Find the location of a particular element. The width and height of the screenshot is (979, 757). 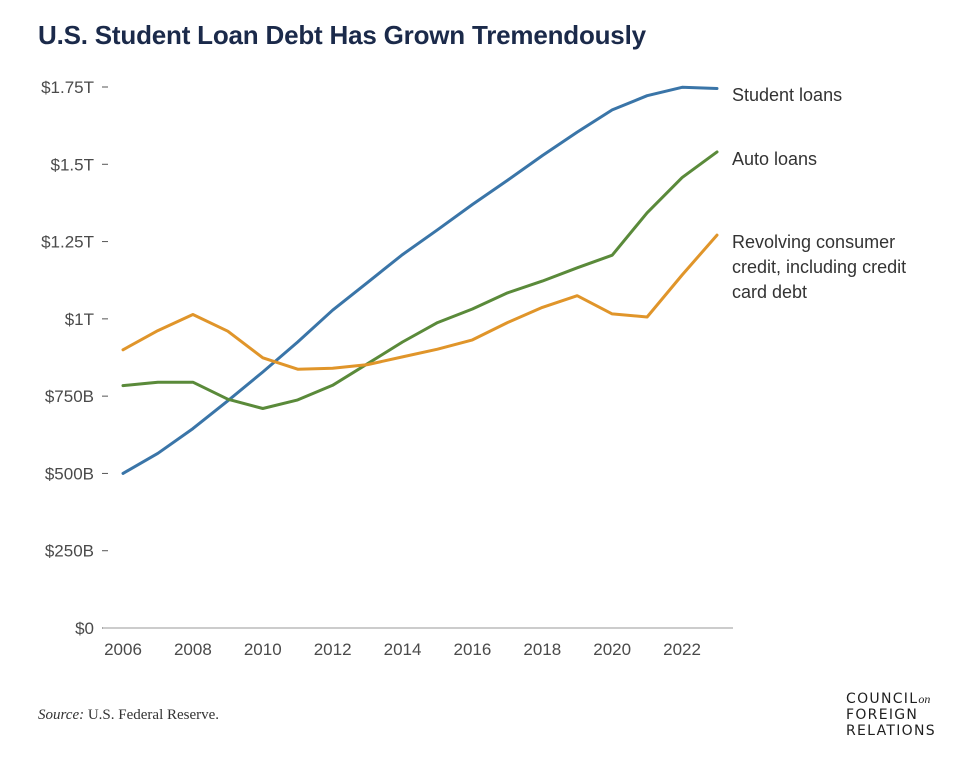

logo-line-1: COUNCILon is located at coordinates (891, 699).